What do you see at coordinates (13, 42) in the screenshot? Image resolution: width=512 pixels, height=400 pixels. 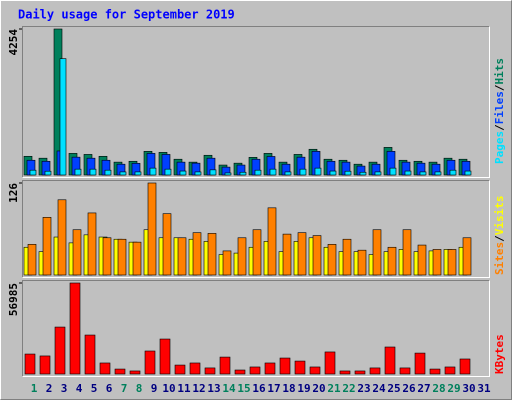 I see `y-tick-label: 4254` at bounding box center [13, 42].